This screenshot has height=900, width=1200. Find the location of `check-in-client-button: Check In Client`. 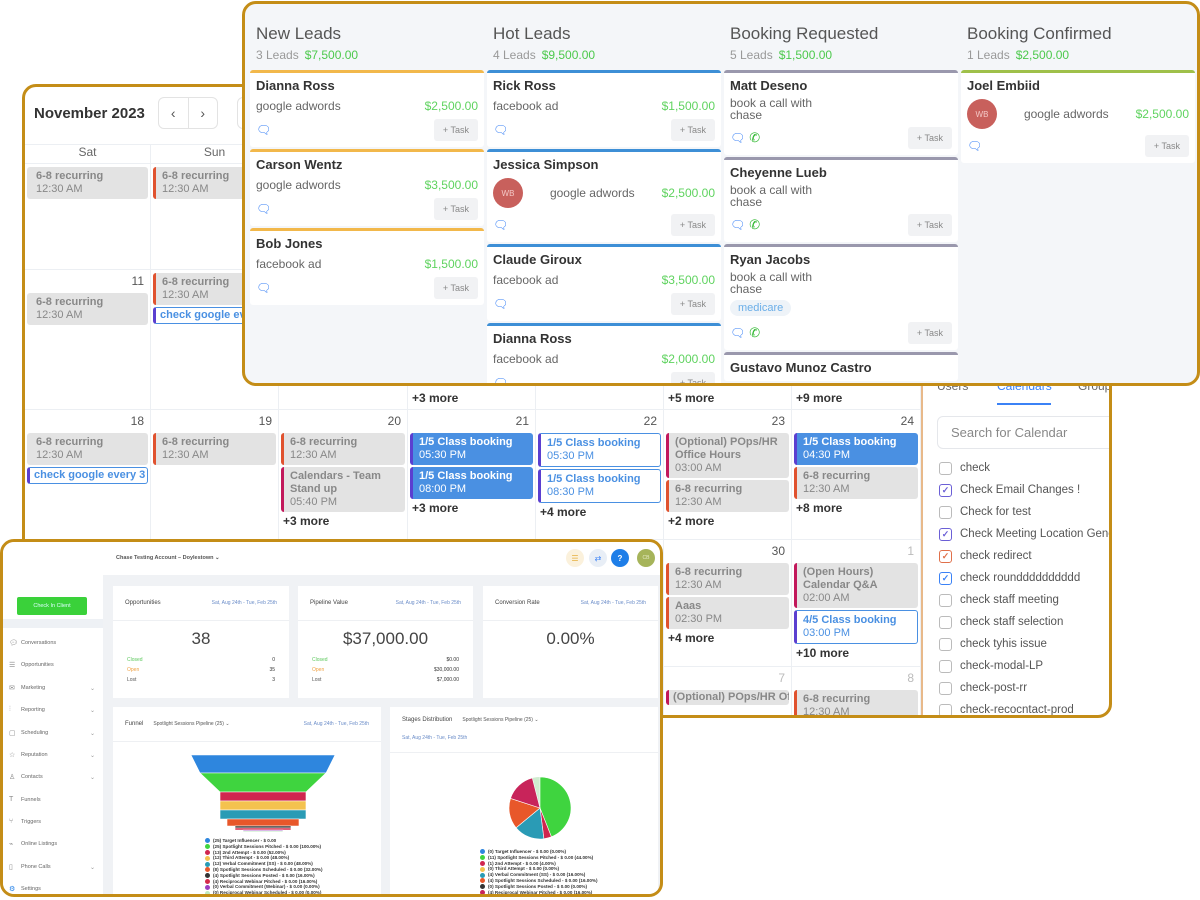

check-in-client-button: Check In Client is located at coordinates (52, 606).